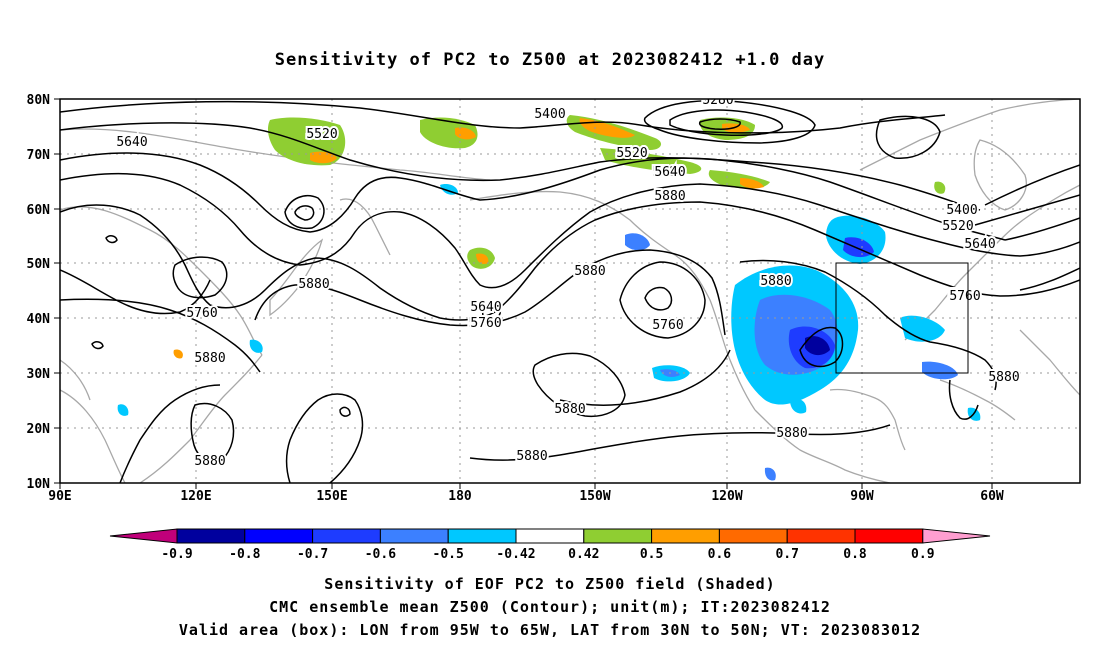 This screenshot has width=1100, height=650. I want to click on latitude-labels: 80N 70N 60N 50N 40N 30N 20N 10N, so click(39, 292).